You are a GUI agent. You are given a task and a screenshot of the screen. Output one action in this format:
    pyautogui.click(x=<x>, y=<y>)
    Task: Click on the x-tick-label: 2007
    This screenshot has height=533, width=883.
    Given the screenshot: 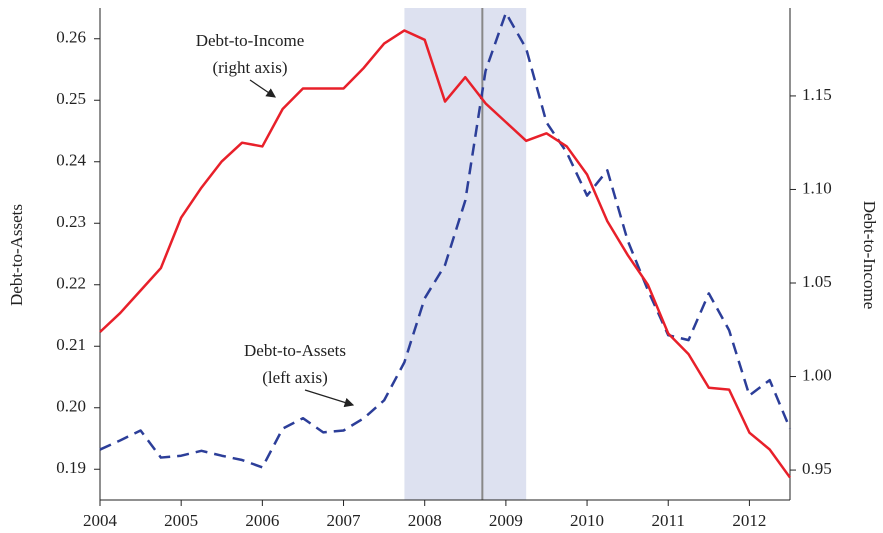 What is the action you would take?
    pyautogui.click(x=344, y=520)
    